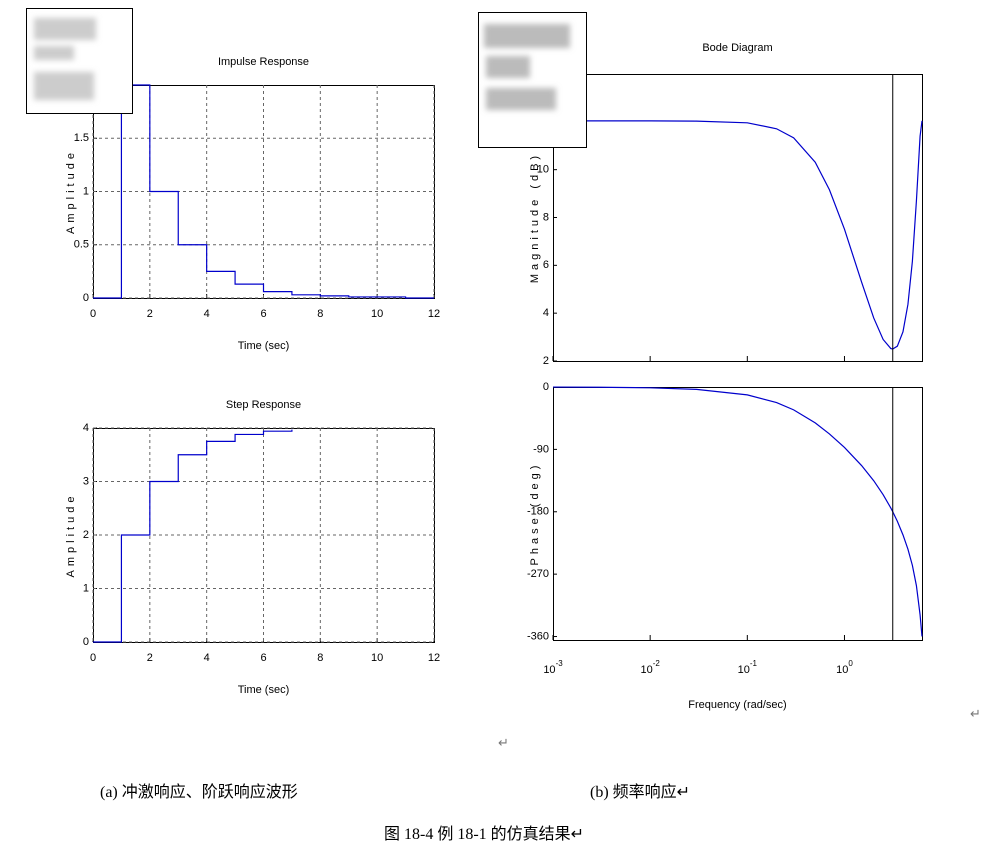 This screenshot has height=850, width=1003. What do you see at coordinates (546, 217) in the screenshot?
I see `y-tick-label: 8` at bounding box center [546, 217].